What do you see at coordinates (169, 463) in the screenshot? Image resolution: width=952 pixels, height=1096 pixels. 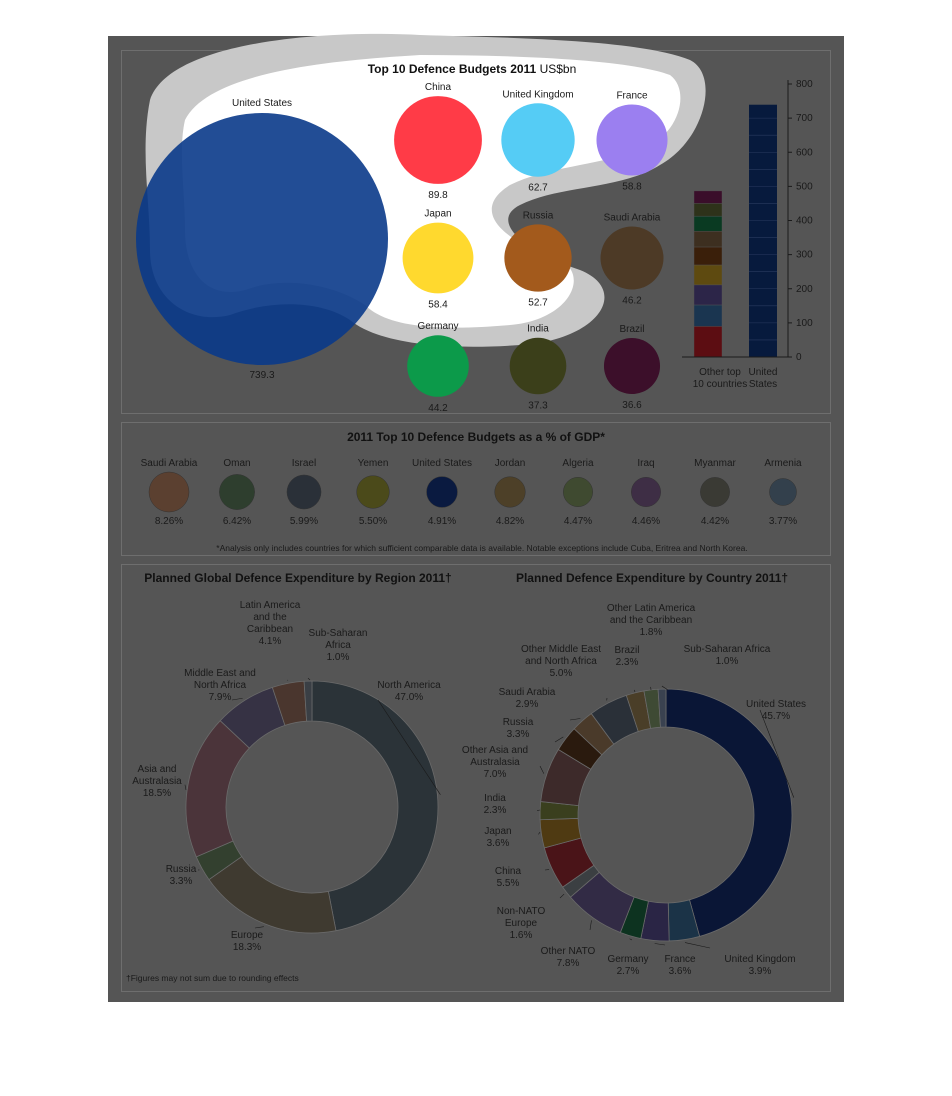 I see `gdp-label-saudi-arabia: Saudi Arabia` at bounding box center [169, 463].